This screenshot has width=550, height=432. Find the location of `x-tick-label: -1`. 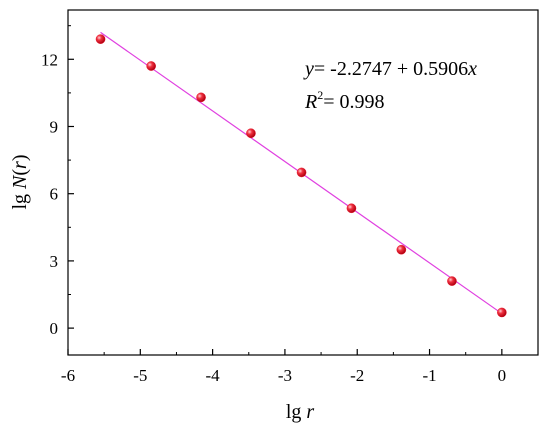

x-tick-label: -1 is located at coordinates (429, 375).